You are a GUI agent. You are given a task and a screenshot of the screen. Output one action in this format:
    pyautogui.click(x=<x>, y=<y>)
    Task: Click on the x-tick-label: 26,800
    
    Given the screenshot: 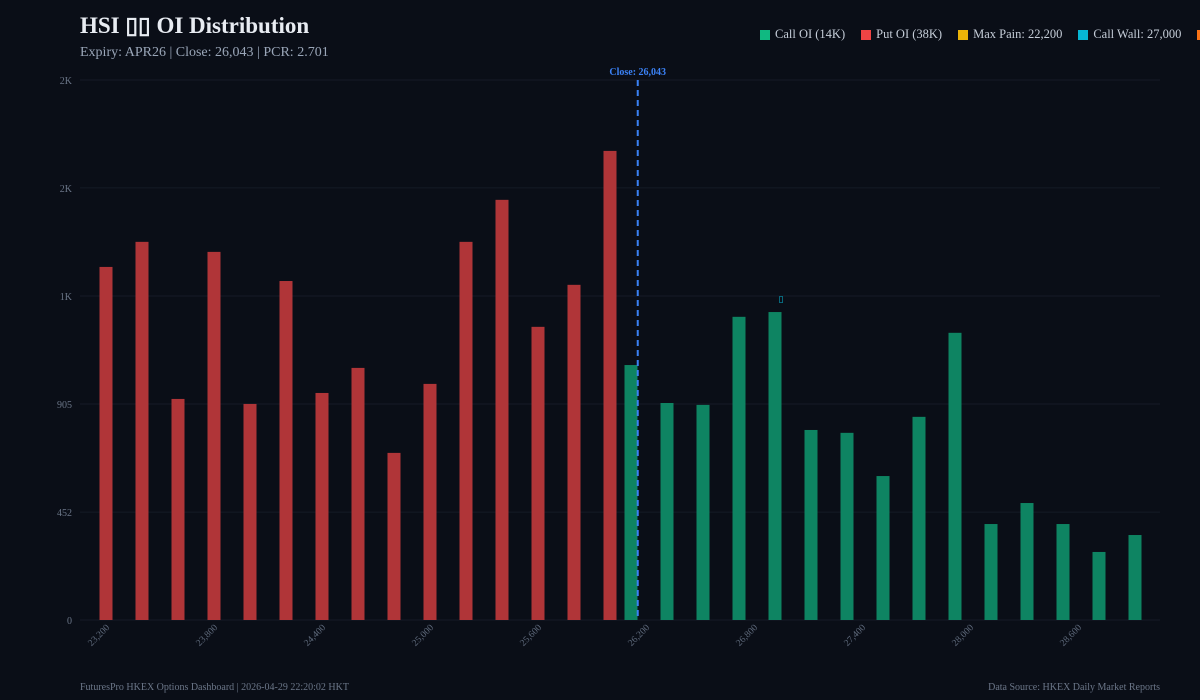 What is the action you would take?
    pyautogui.click(x=748, y=636)
    